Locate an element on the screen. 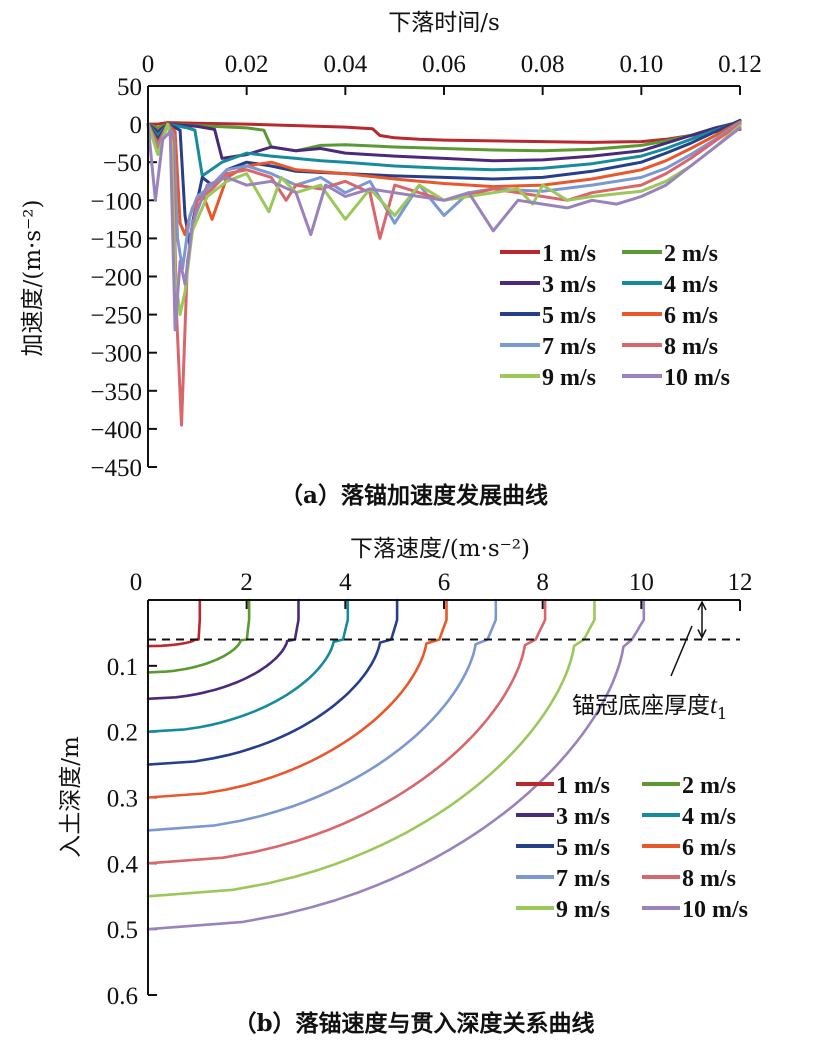 Image resolution: width=823 pixels, height=1045 pixels. chart-a-legend-label: 4 m/s is located at coordinates (691, 285).